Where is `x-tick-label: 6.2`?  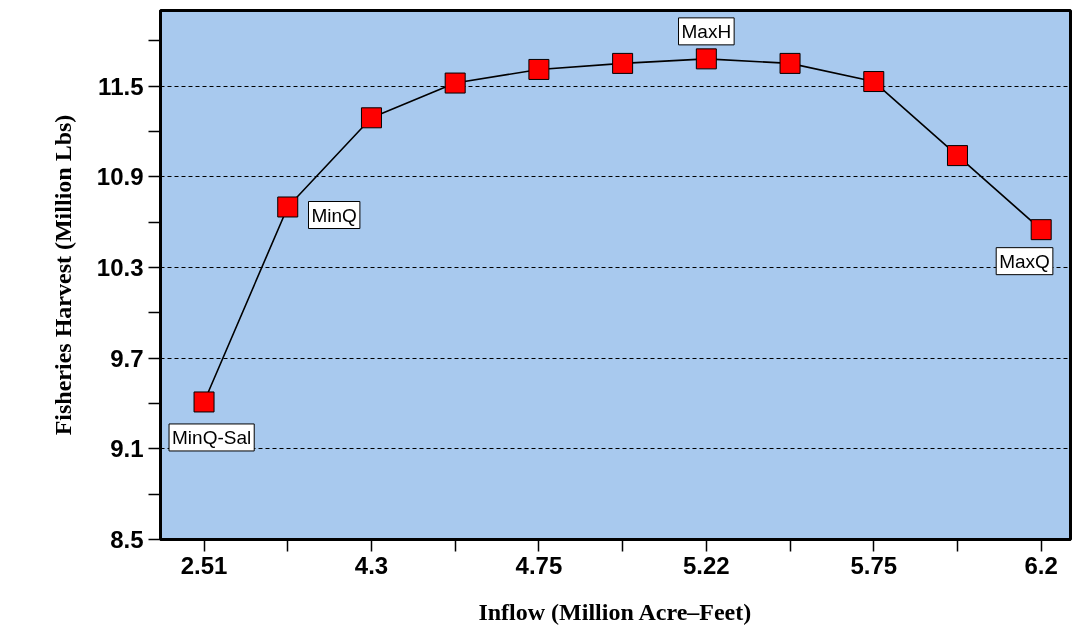
x-tick-label: 6.2 is located at coordinates (1041, 565).